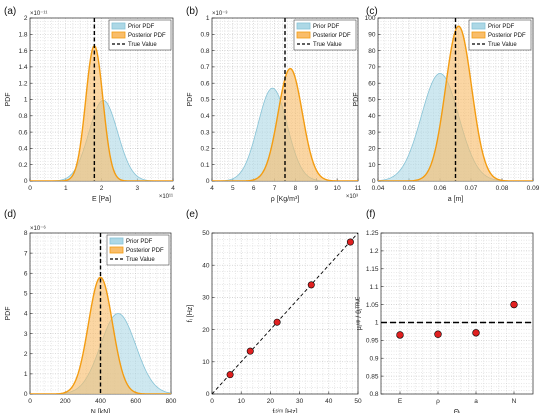  What do you see at coordinates (26, 334) in the screenshot?
I see `y-tick-label: 3` at bounding box center [26, 334].